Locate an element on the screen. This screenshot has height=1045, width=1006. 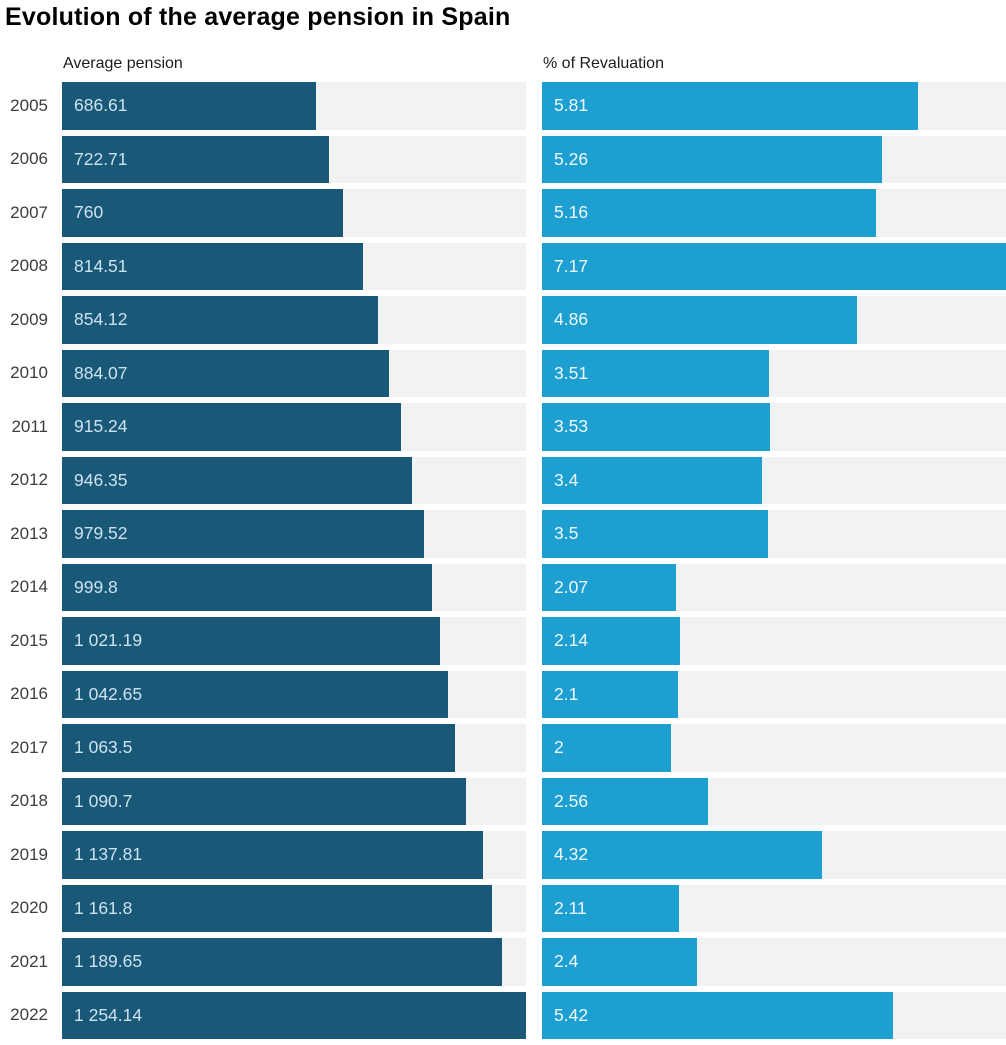
pension-bar-track: 722.71 is located at coordinates (294, 160).